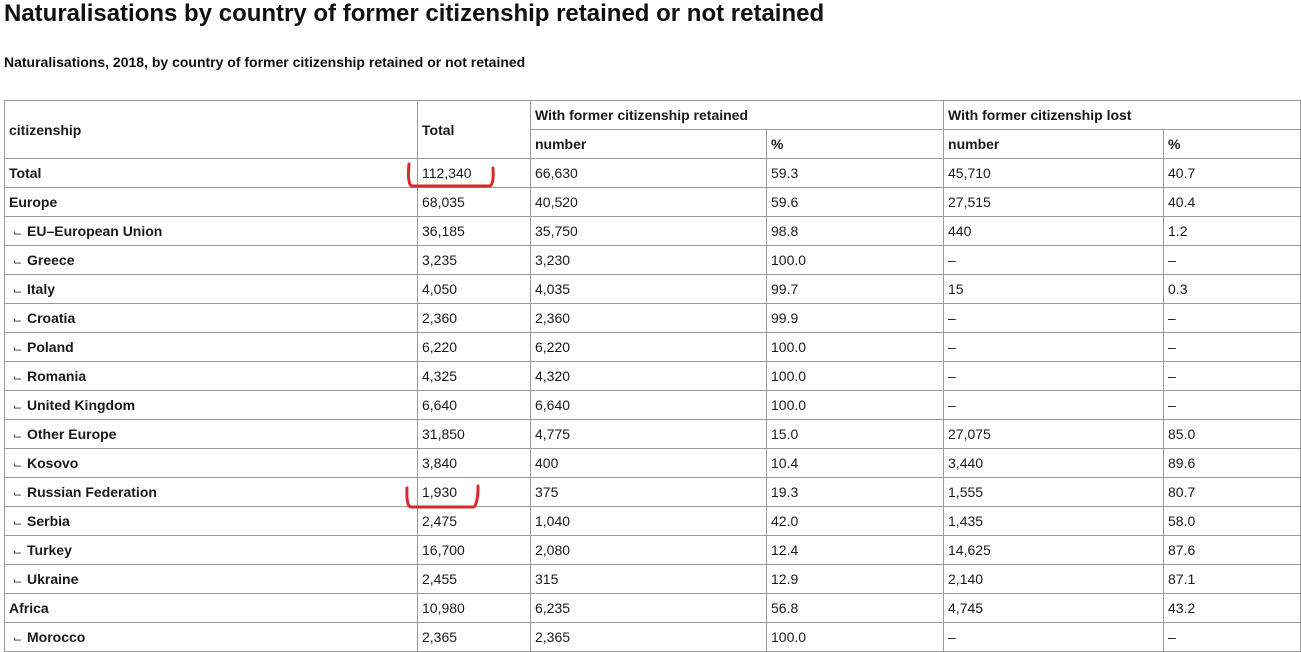  Describe the element at coordinates (474, 289) in the screenshot. I see `total-cell: 4,050` at that location.